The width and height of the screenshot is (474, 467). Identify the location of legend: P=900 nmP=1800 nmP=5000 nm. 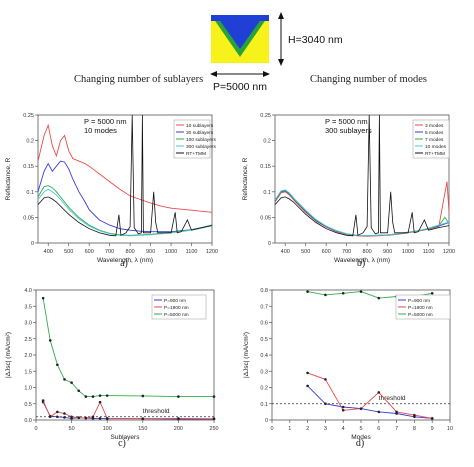
(179, 307).